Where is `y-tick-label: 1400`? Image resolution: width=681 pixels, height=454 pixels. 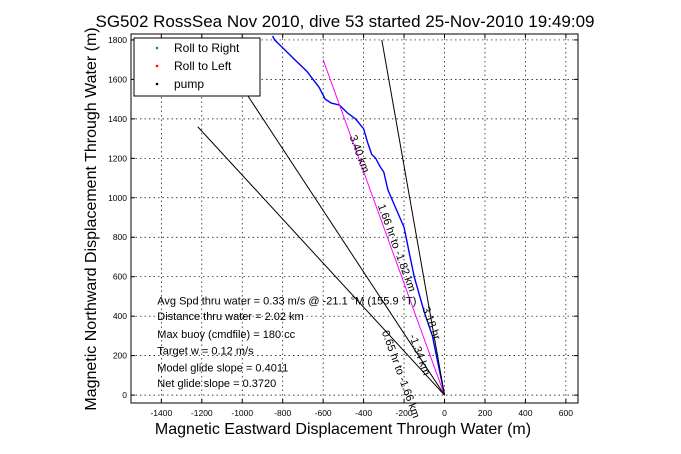 y-tick-label: 1400 is located at coordinates (117, 119).